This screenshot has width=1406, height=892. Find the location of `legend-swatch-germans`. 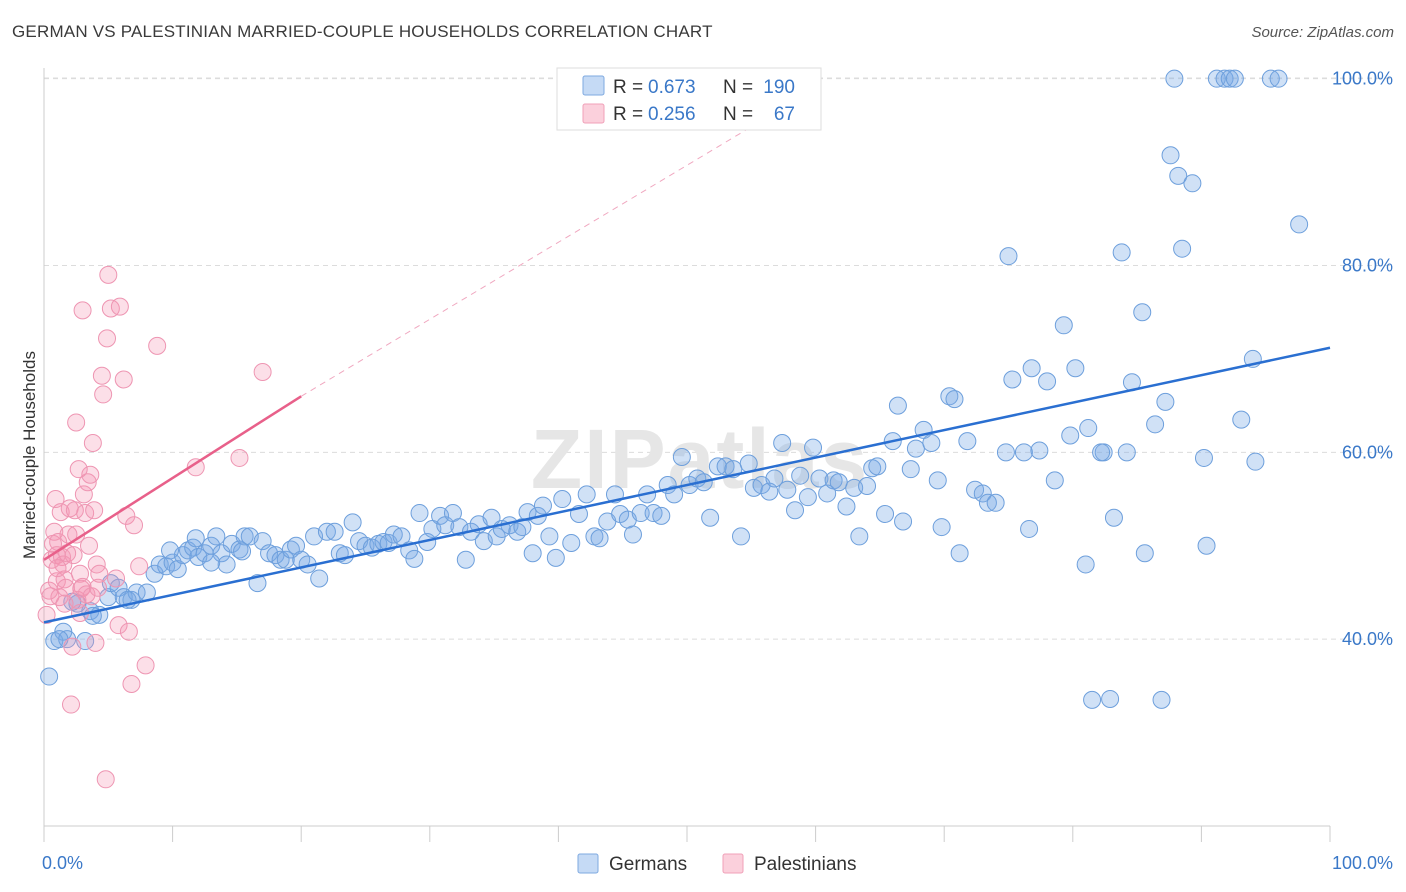

legend-swatch-germans is located at coordinates (593, 85).